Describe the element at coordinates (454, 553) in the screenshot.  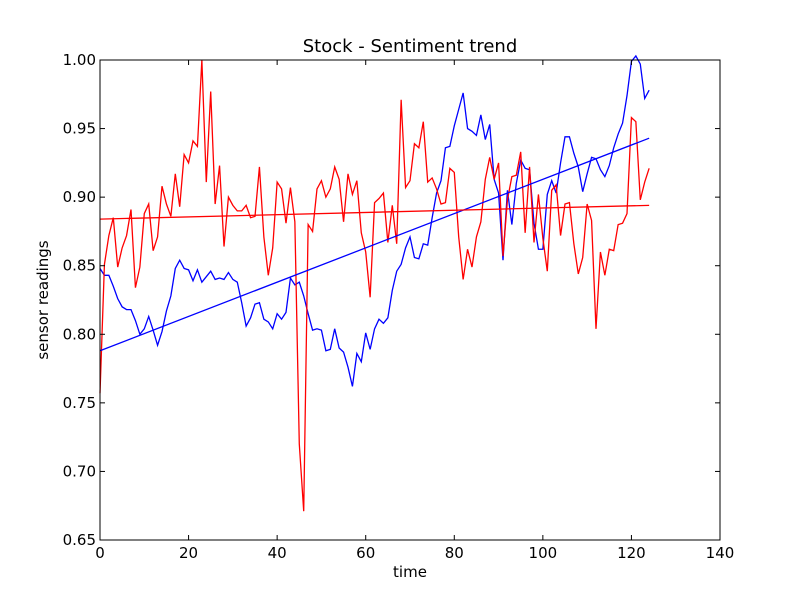
I see `x-tick-label: 80` at that location.